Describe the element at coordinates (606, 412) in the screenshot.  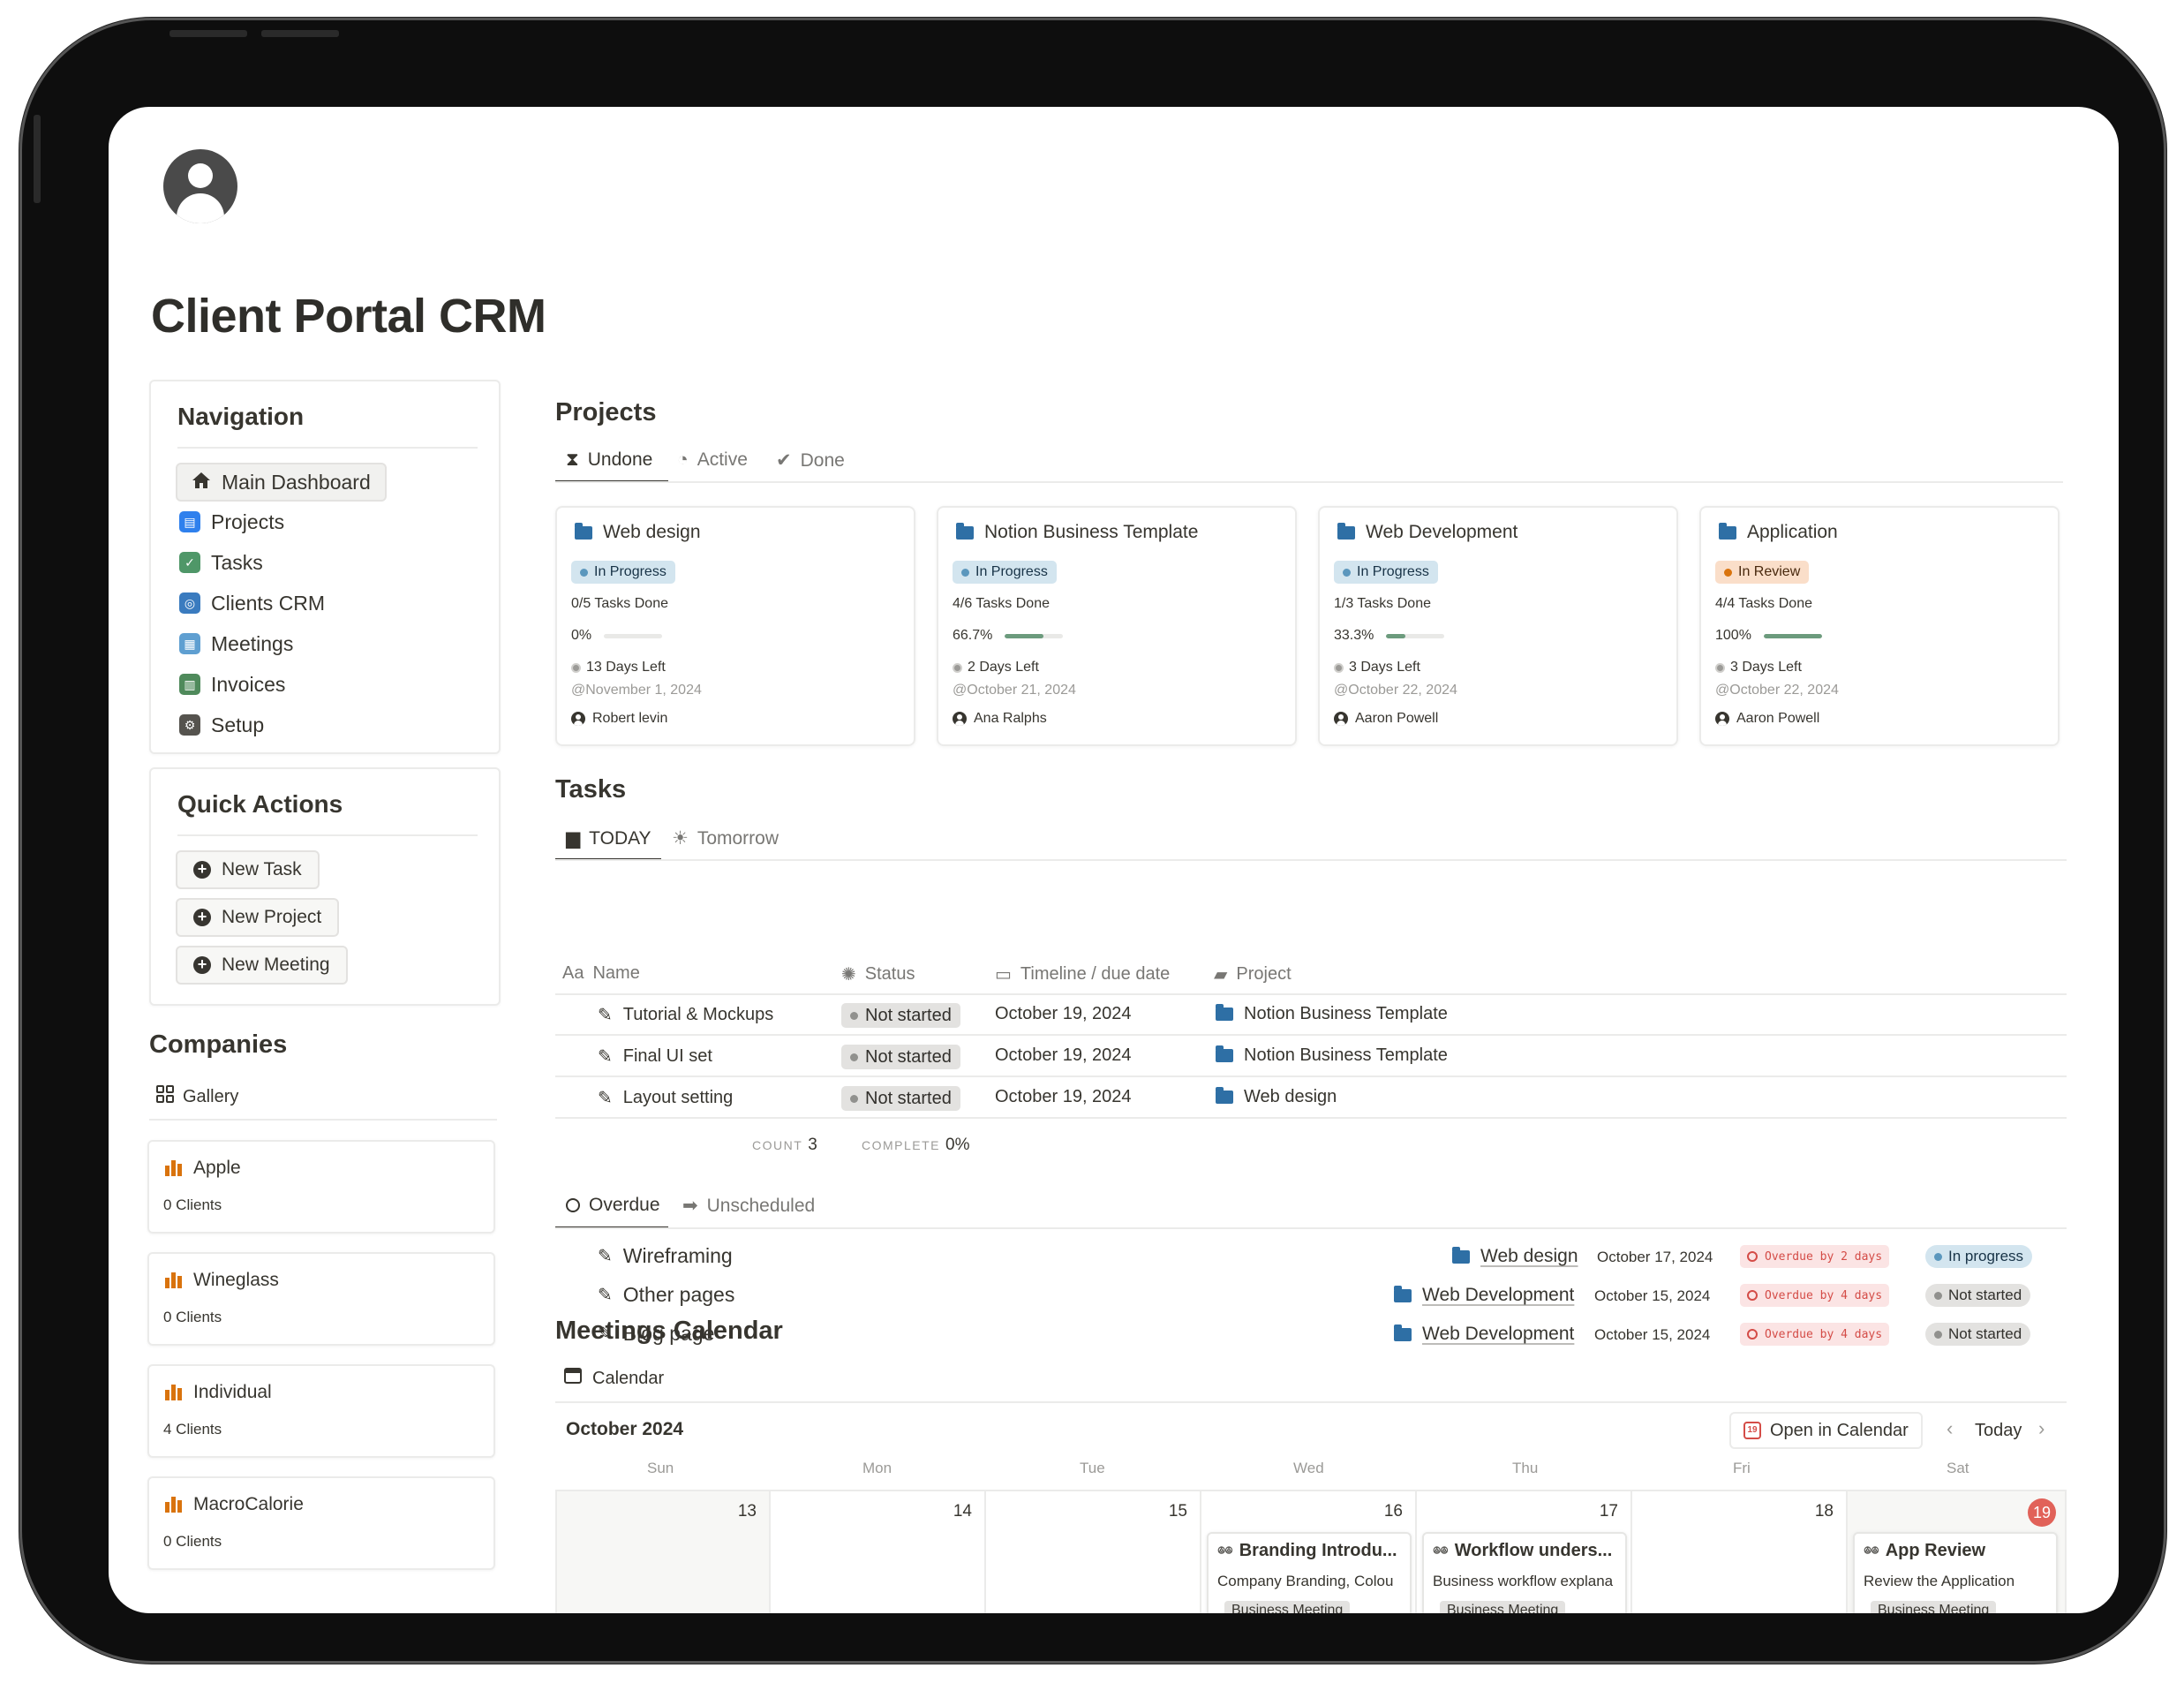
I see `projects-title: Projects` at that location.